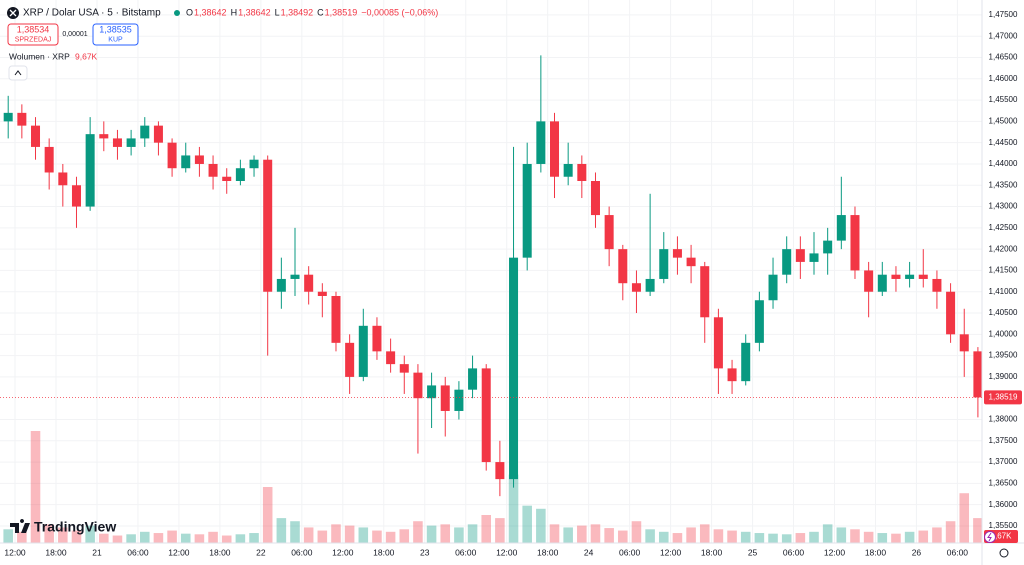  I want to click on collapse-button, so click(18, 73).